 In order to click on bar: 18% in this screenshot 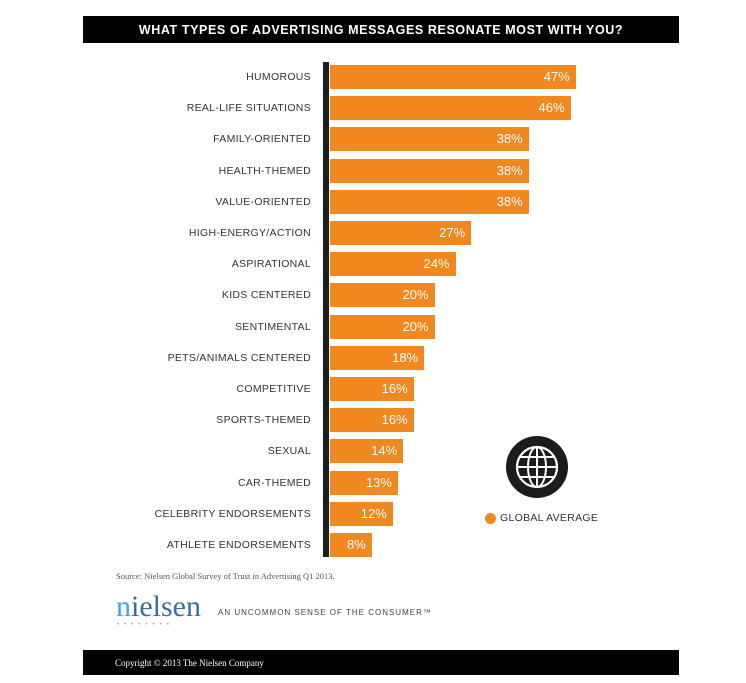, I will do `click(377, 357)`.